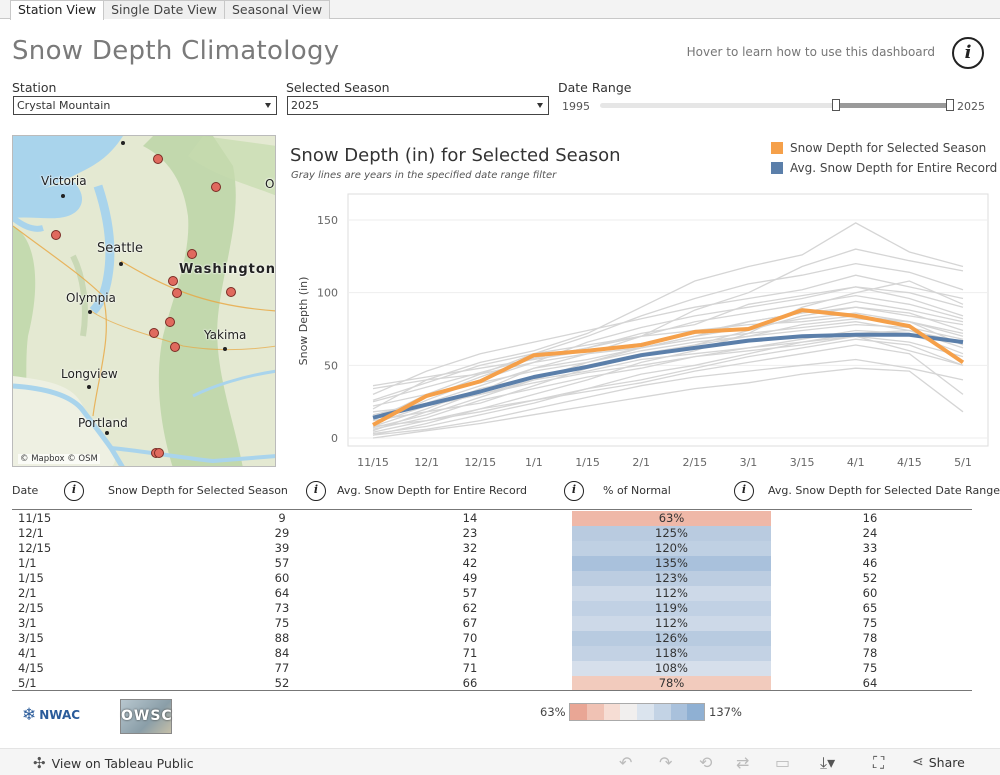  Describe the element at coordinates (963, 462) in the screenshot. I see `x-tick-label: 5/1` at that location.